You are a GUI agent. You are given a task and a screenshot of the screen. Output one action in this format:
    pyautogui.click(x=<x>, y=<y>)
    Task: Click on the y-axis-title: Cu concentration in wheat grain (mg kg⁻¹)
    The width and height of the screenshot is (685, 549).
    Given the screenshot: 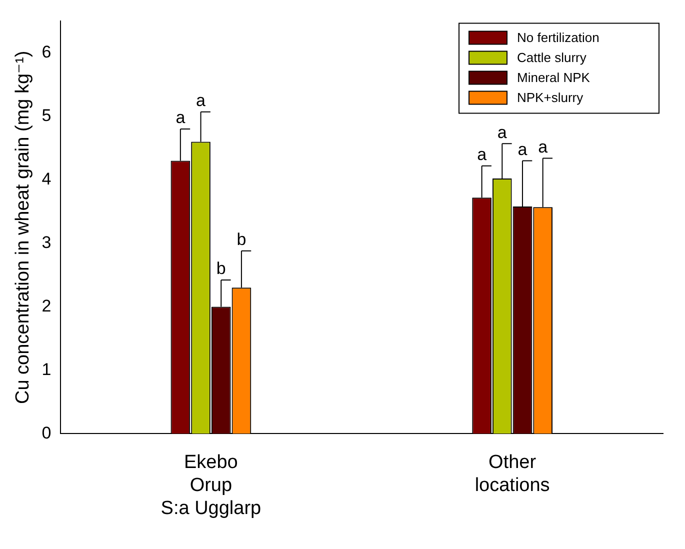 What is the action you would take?
    pyautogui.click(x=23, y=227)
    